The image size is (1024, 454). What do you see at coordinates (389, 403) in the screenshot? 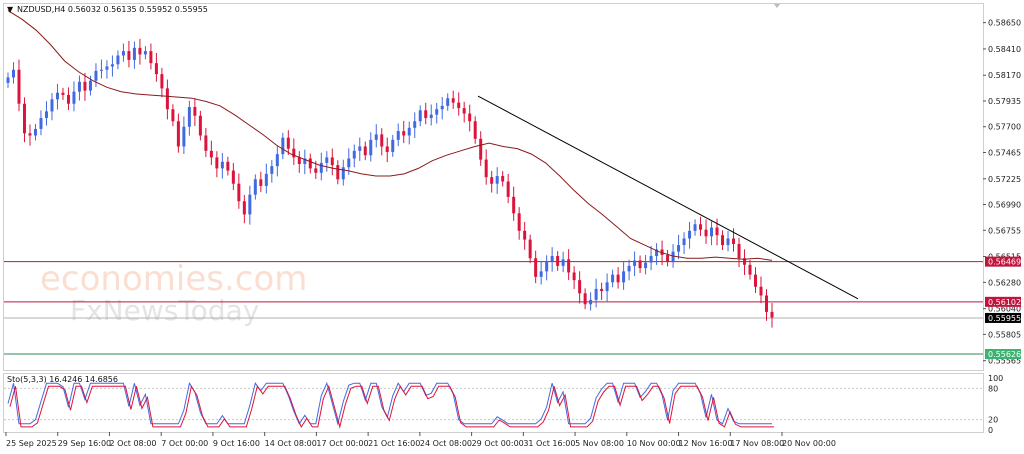
I see `stoch-main-line` at bounding box center [389, 403].